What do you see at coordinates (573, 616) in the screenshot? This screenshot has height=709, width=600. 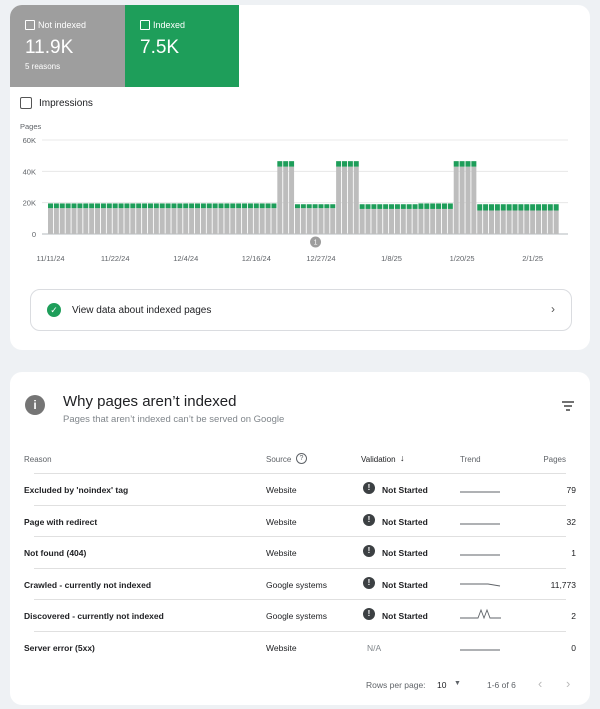 I see `pages: 2` at bounding box center [573, 616].